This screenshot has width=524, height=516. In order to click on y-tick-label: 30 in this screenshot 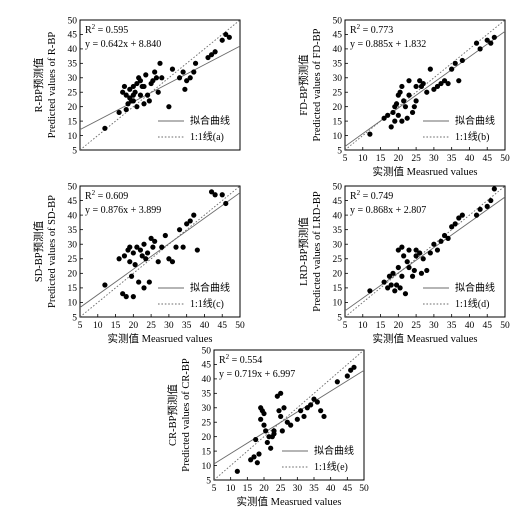, I will do `click(338, 246)`.